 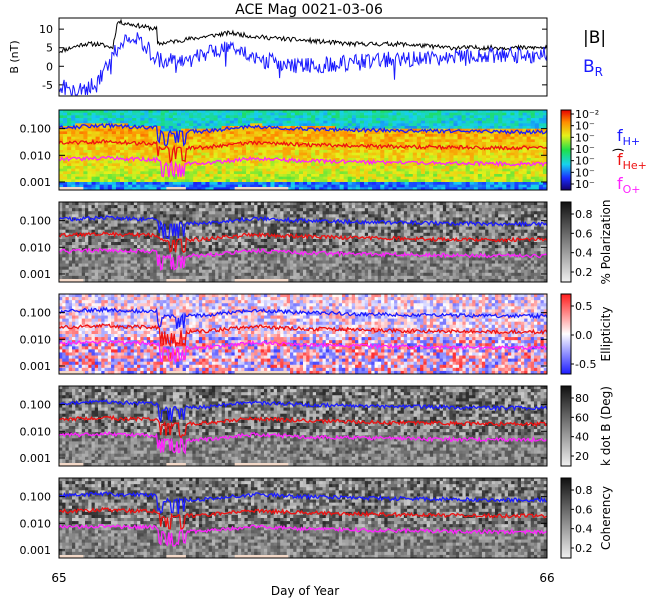 I want to click on colorbar-tick-label: 0.0, so click(x=584, y=335).